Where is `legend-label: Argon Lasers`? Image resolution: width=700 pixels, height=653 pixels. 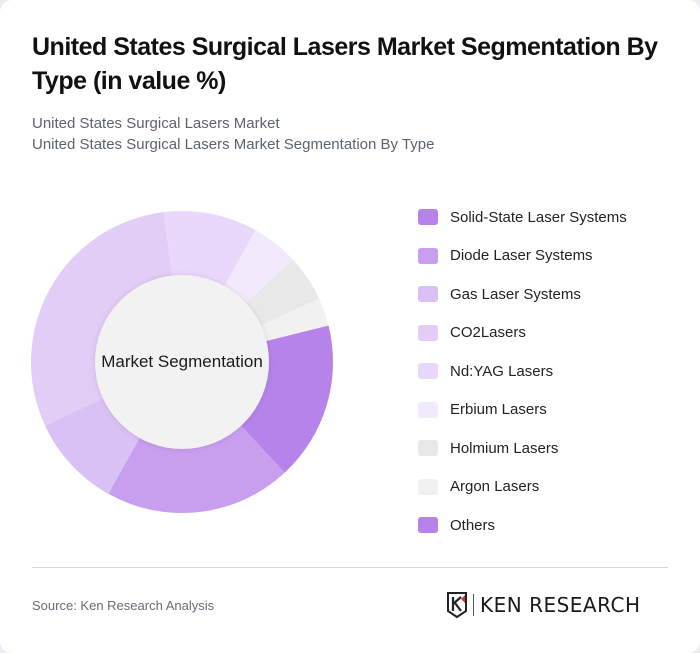
legend-label: Argon Lasers is located at coordinates (495, 487).